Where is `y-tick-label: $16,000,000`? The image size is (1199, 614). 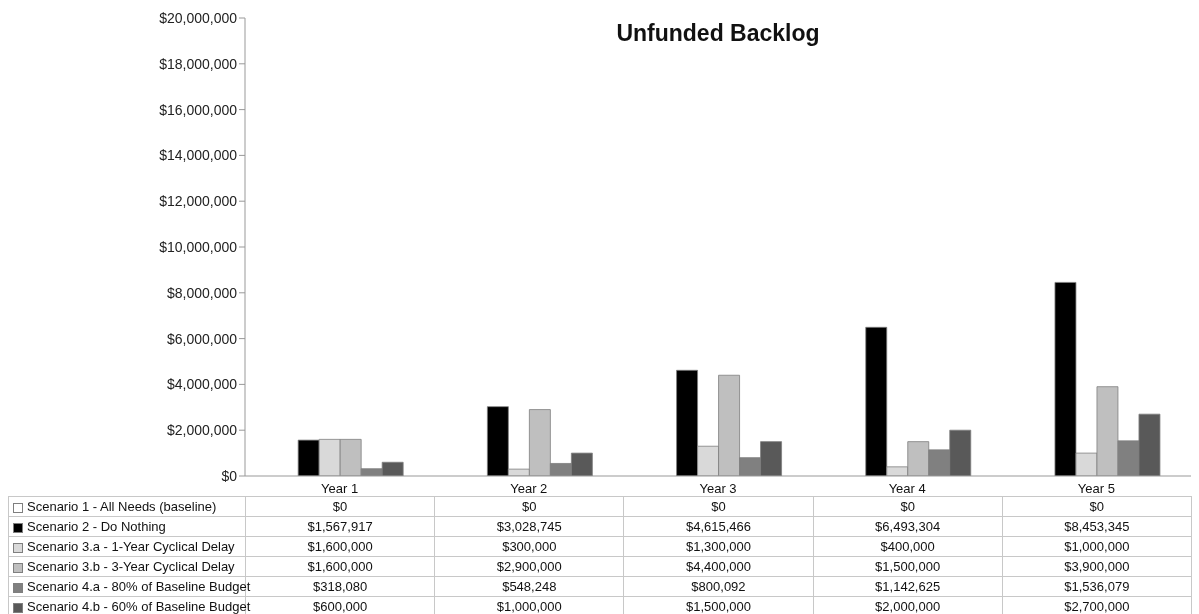
y-tick-label: $16,000,000 is located at coordinates (198, 109).